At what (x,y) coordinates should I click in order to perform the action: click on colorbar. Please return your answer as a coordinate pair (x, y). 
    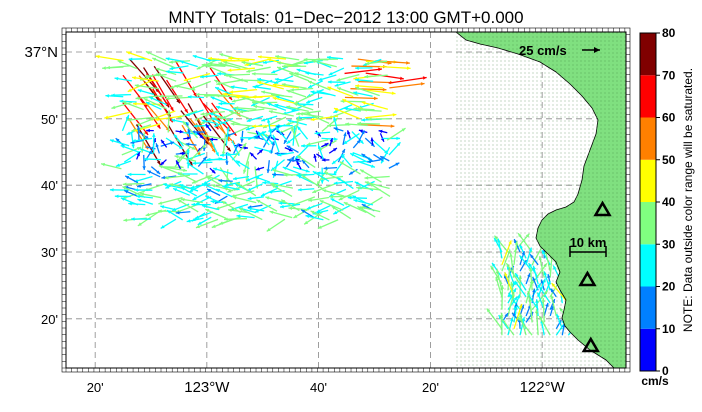
    Looking at the image, I should click on (650, 202).